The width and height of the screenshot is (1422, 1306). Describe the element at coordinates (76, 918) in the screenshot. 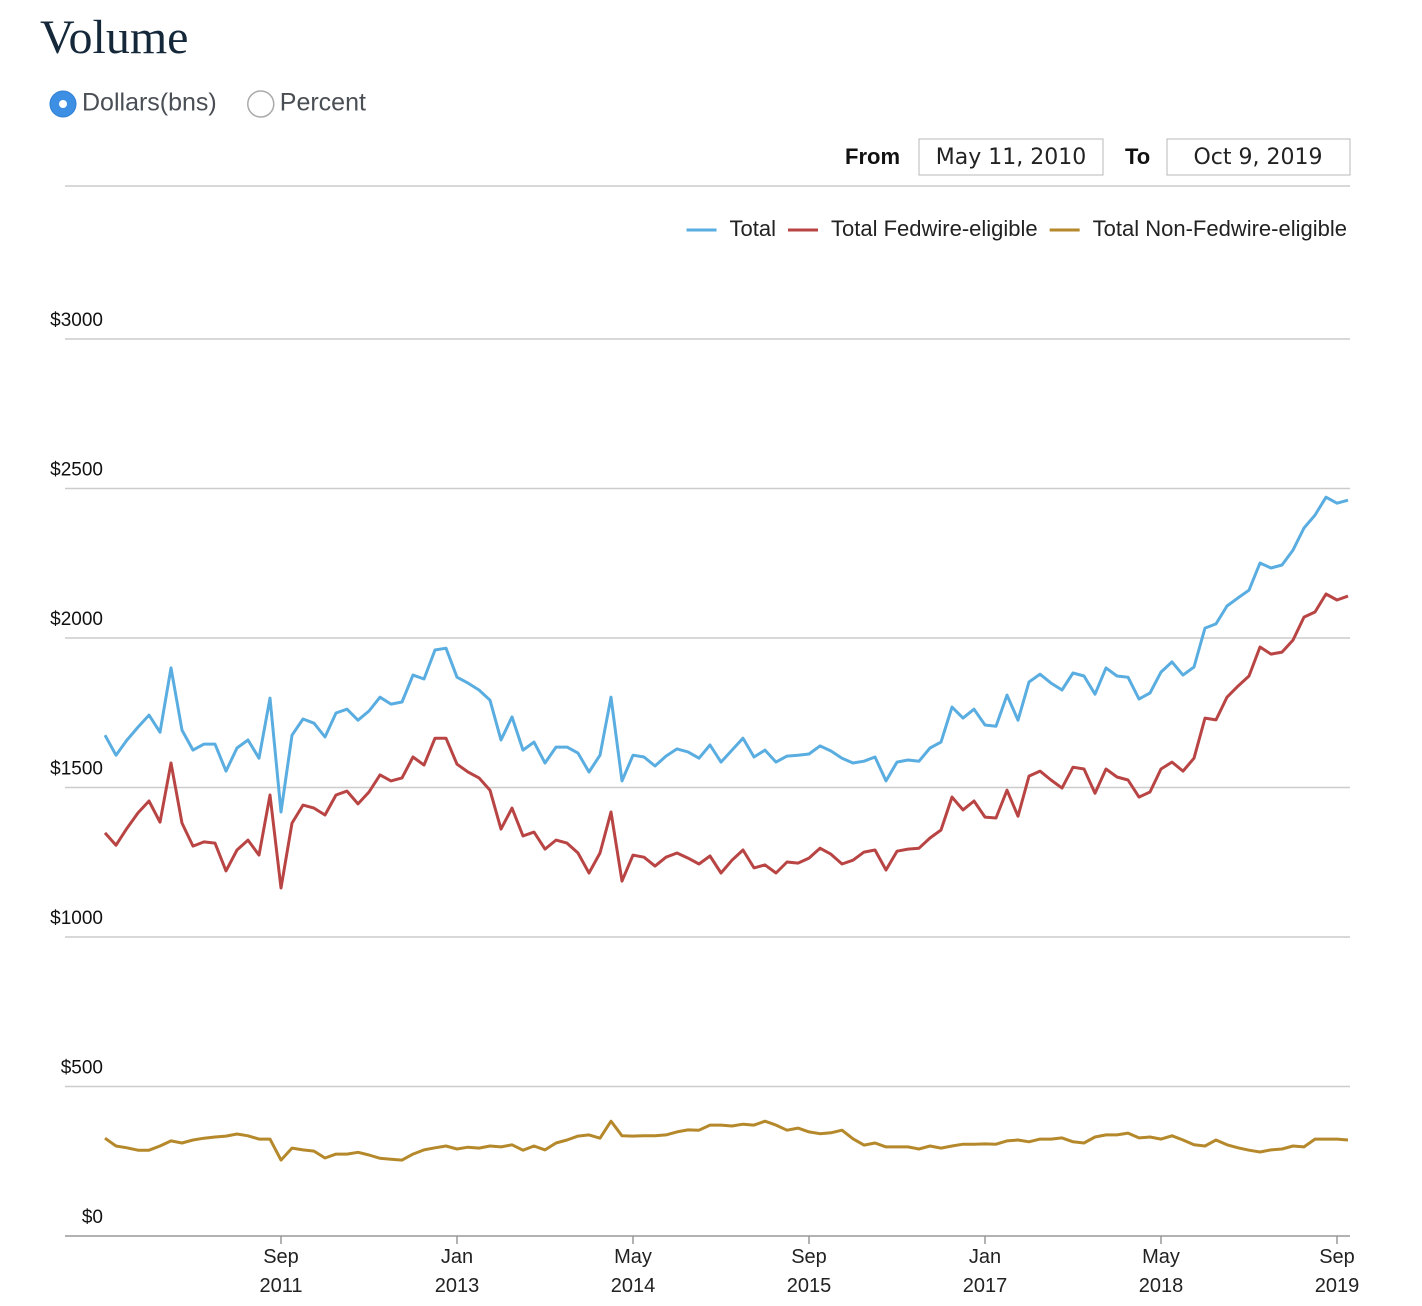

I see `y-tick-label: $1000` at that location.